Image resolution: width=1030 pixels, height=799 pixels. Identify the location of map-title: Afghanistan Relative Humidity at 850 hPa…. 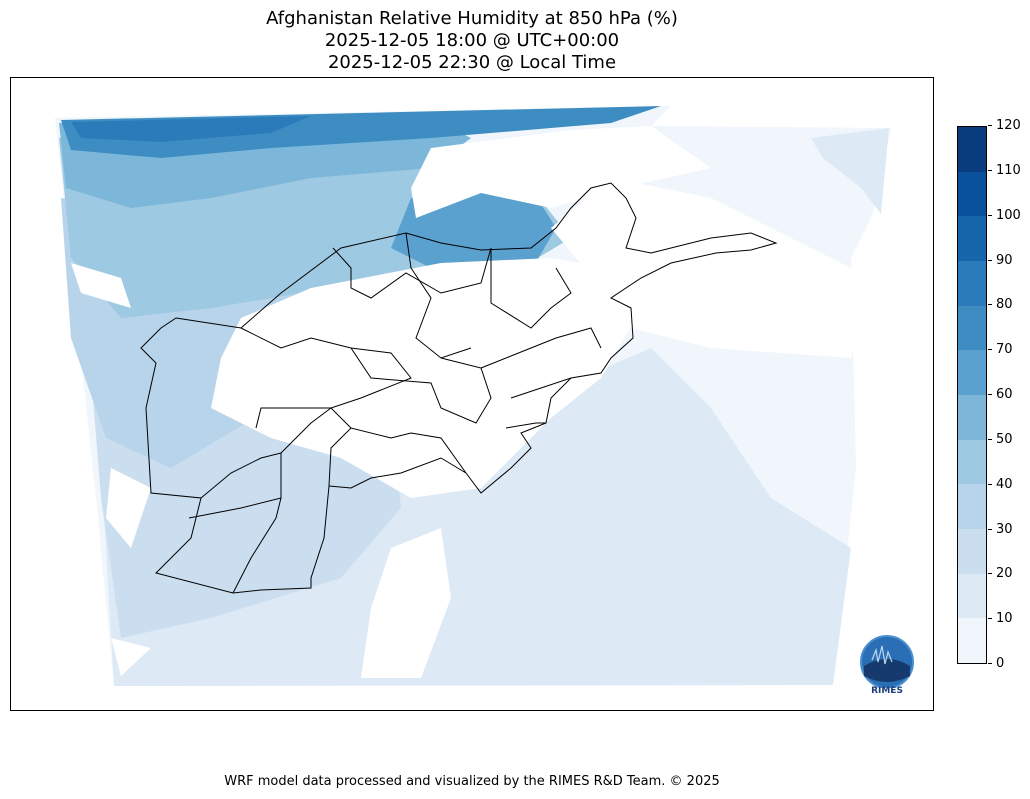
(472, 18).